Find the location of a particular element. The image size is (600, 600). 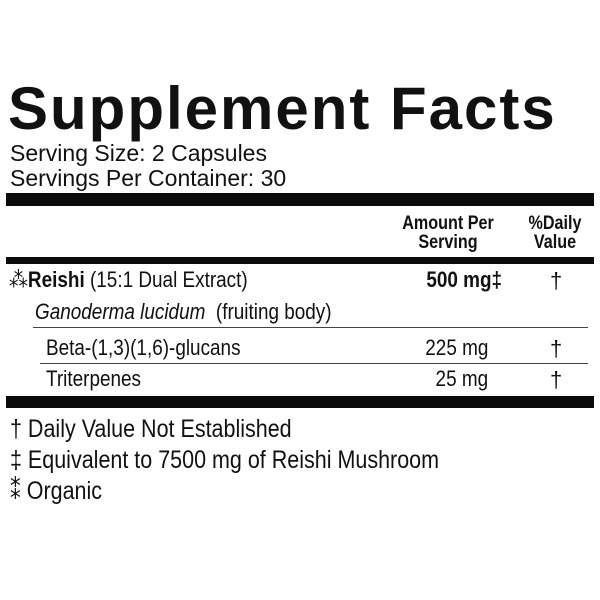

amount-value: 225 mg is located at coordinates (456, 347).